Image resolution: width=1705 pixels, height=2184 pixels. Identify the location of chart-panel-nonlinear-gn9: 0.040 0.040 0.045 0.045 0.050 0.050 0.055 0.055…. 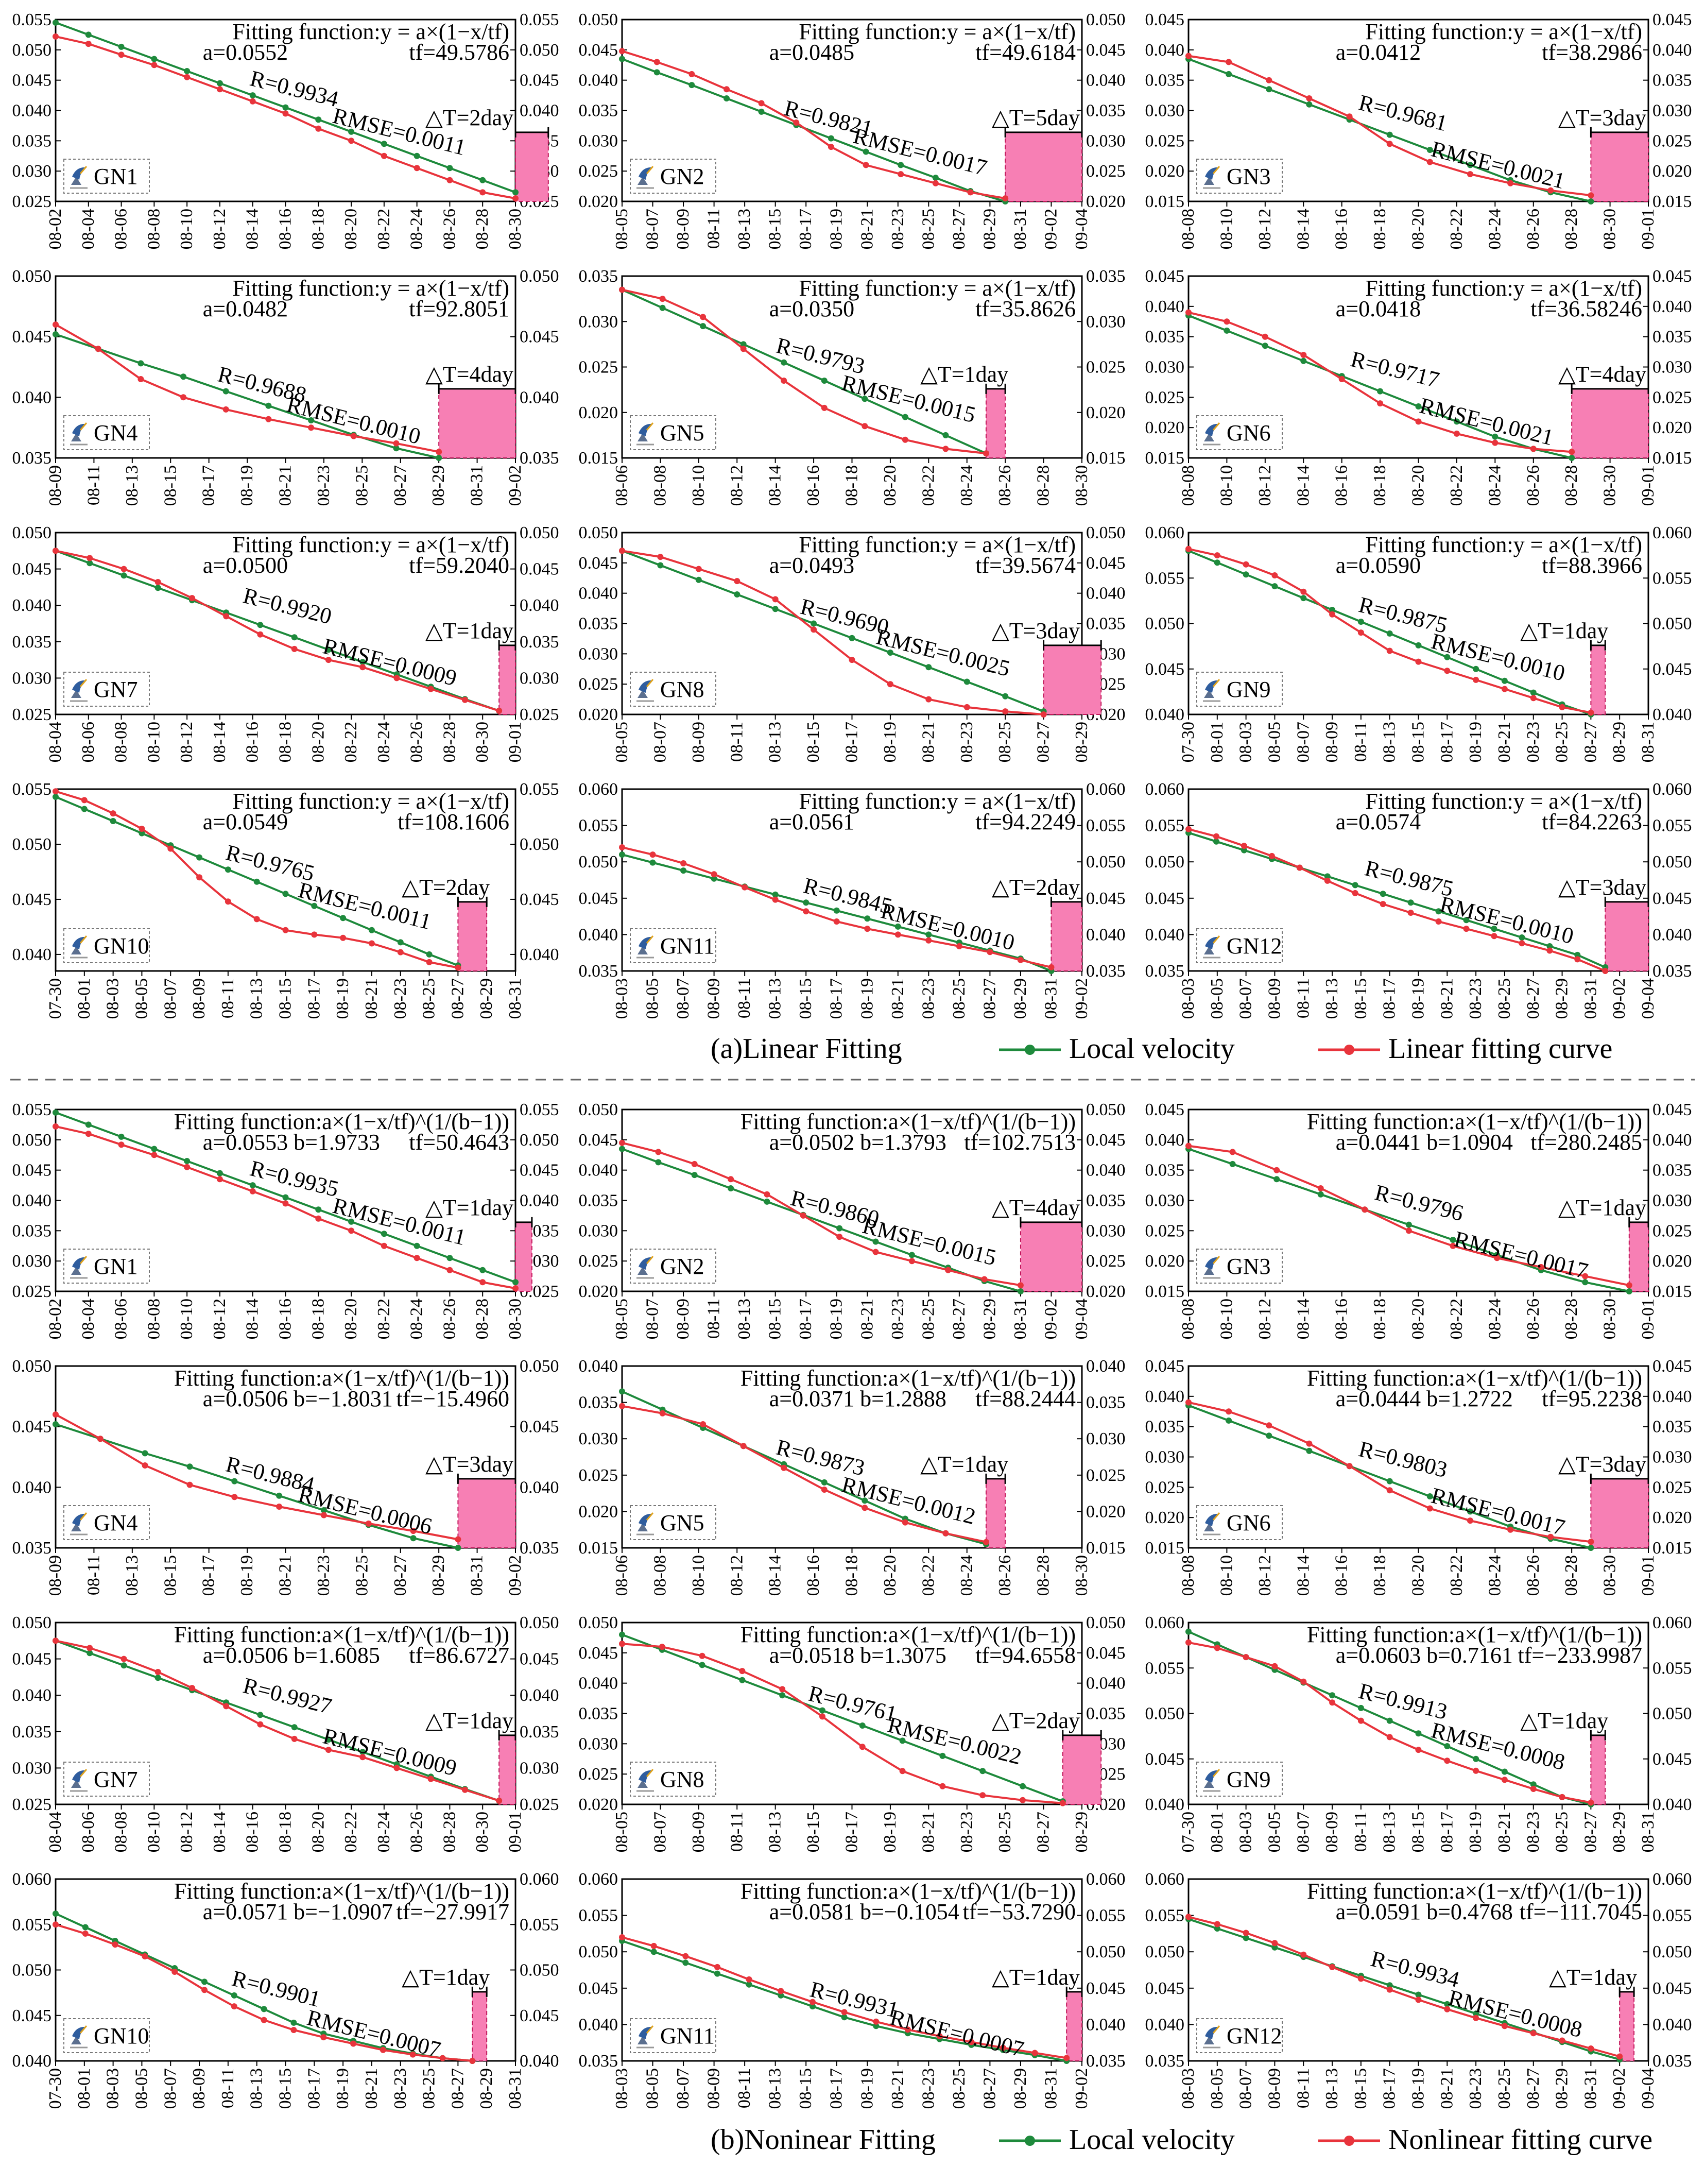
(1418, 1732).